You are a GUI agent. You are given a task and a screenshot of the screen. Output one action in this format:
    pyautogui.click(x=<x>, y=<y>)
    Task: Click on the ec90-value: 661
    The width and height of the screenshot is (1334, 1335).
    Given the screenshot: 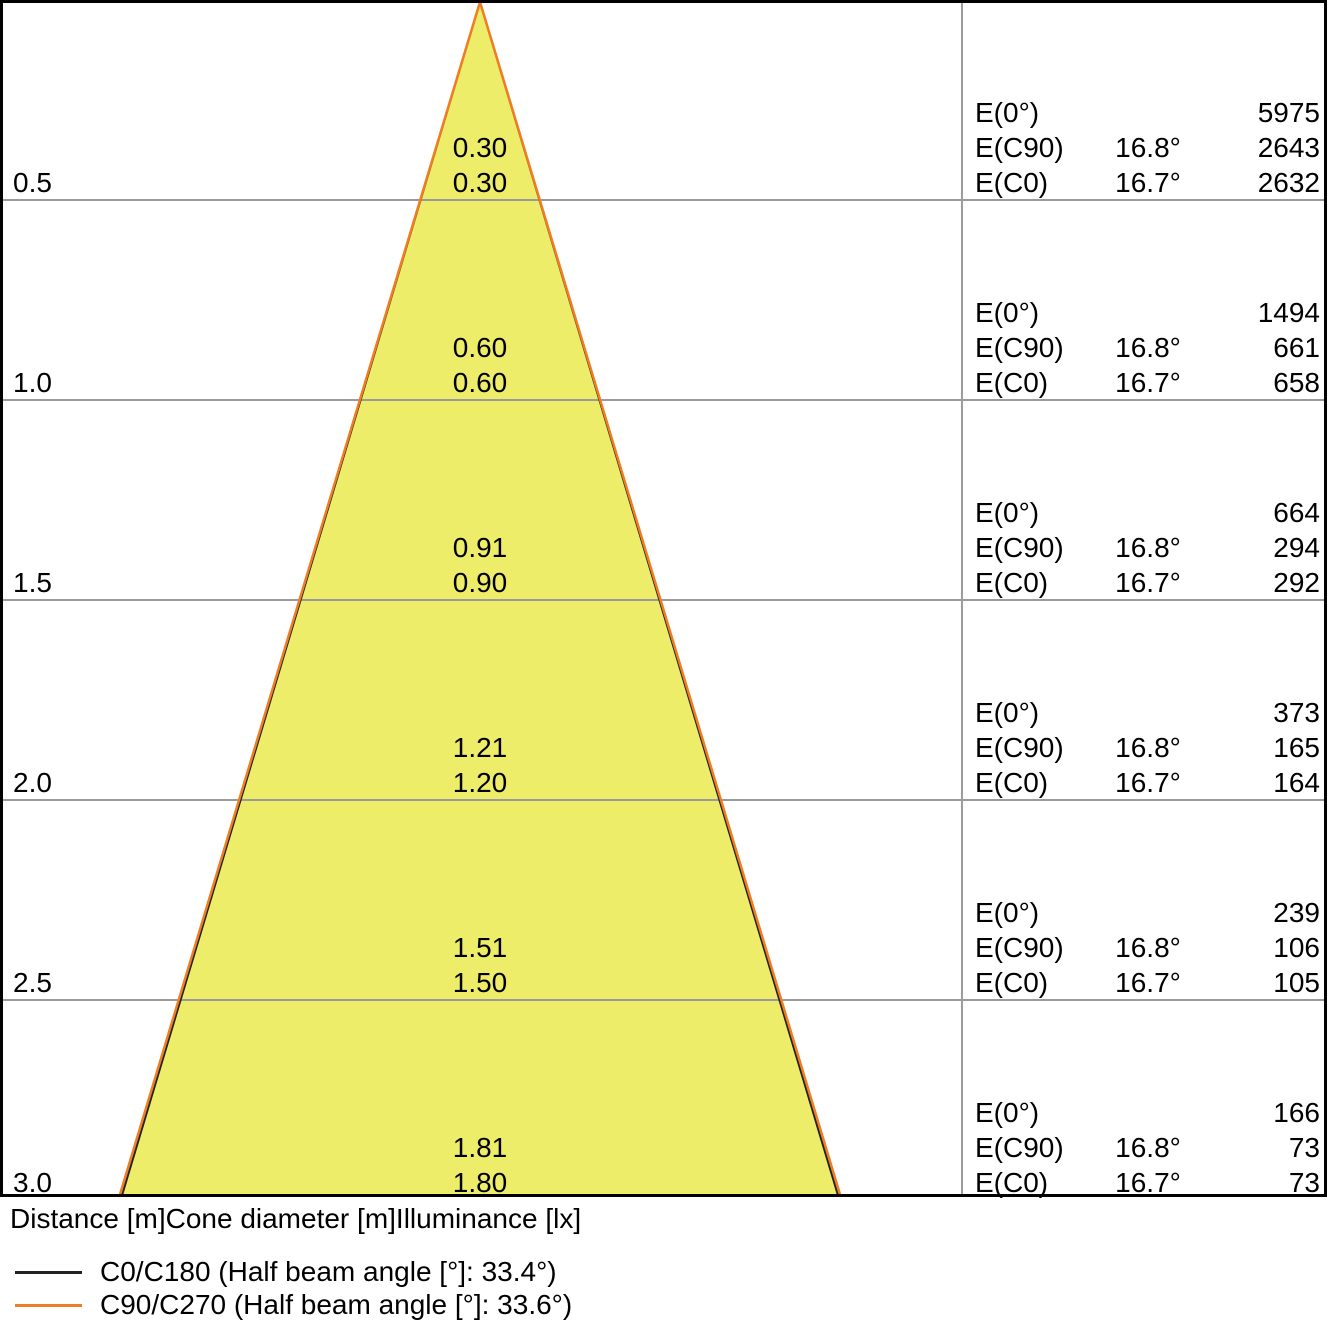 What is the action you would take?
    pyautogui.click(x=1296, y=347)
    